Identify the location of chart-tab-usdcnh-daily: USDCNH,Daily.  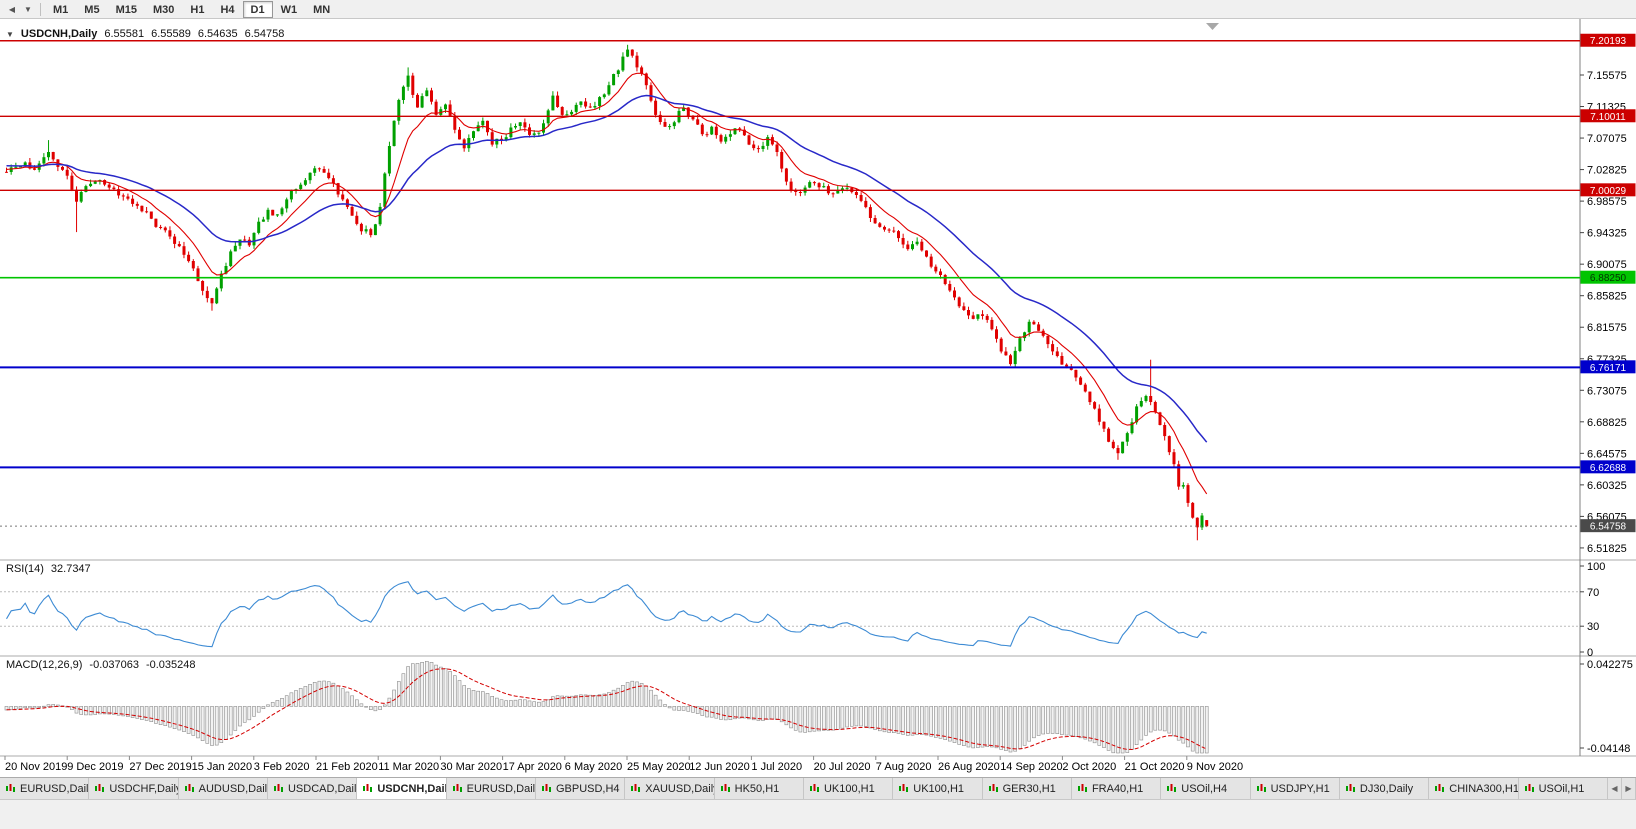
(402, 788).